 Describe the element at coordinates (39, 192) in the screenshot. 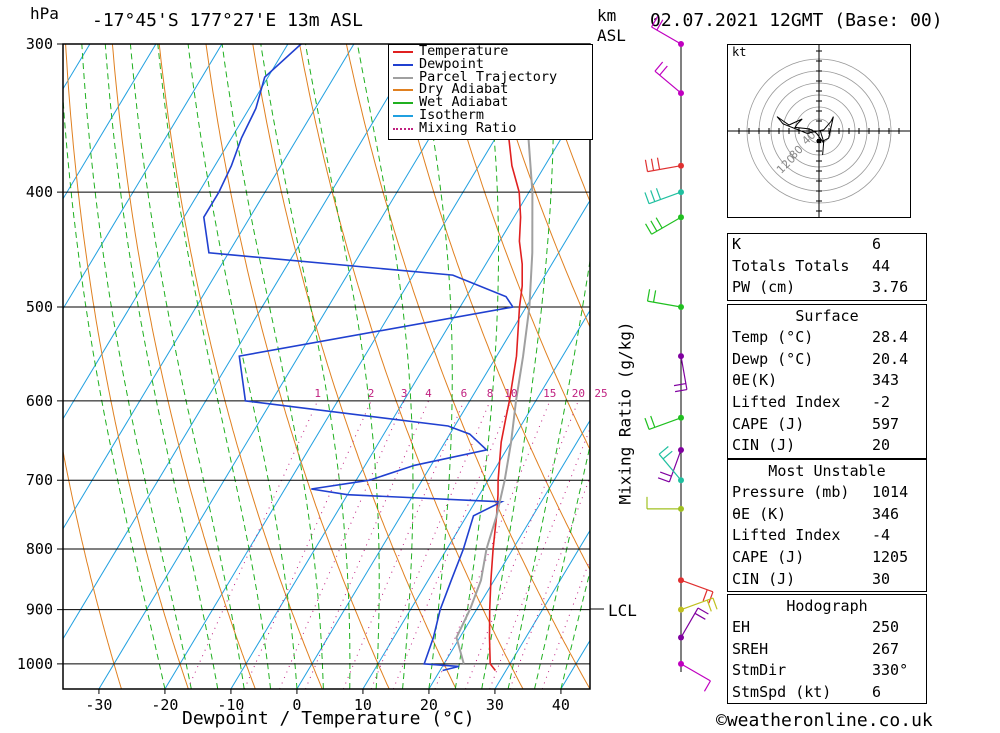

I see `pressure-tick-label: 400` at that location.